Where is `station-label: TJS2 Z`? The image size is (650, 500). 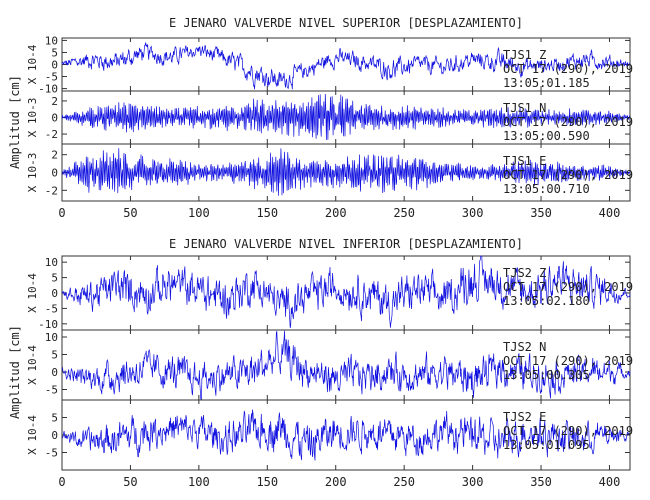
station-label: TJS2 Z is located at coordinates (524, 273).